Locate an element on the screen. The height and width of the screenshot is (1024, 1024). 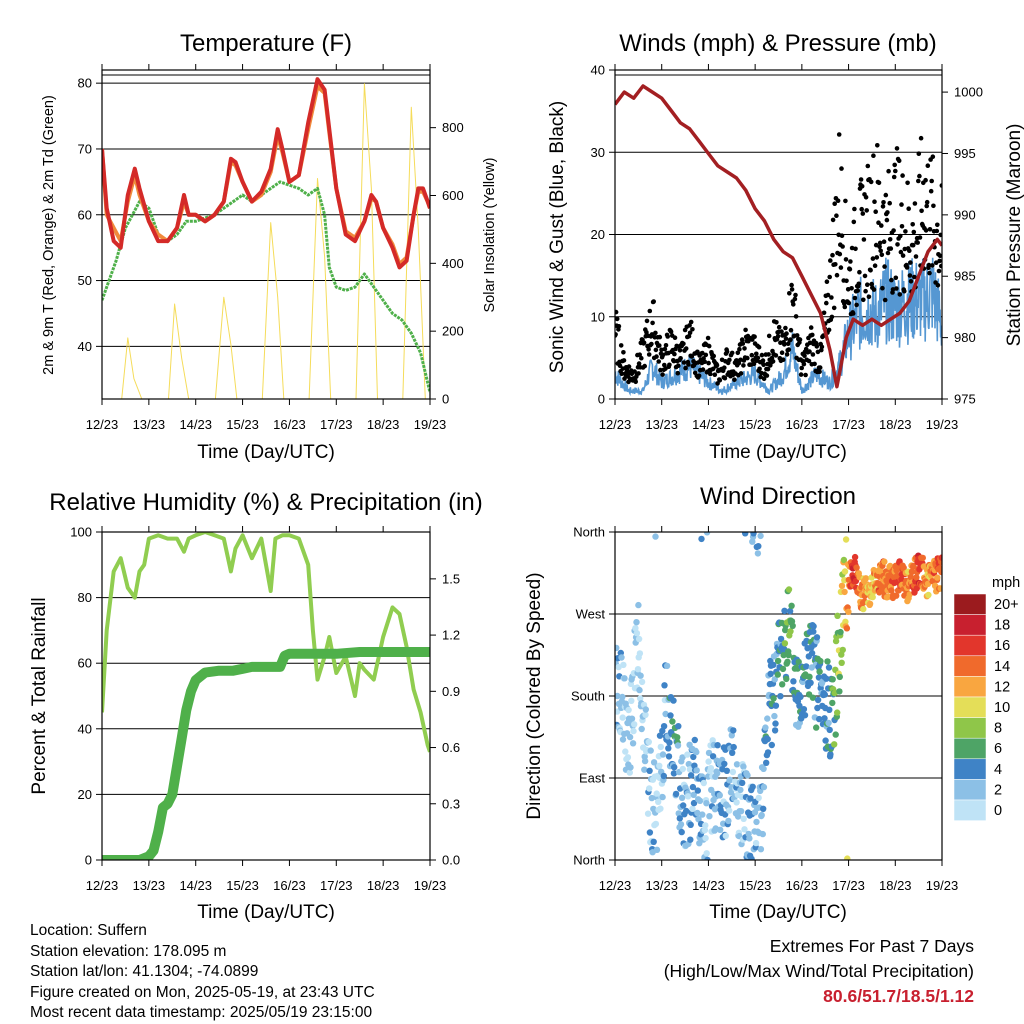
extremes-values: 80.6/51.7/18.5/1.12 is located at coordinates (898, 996).